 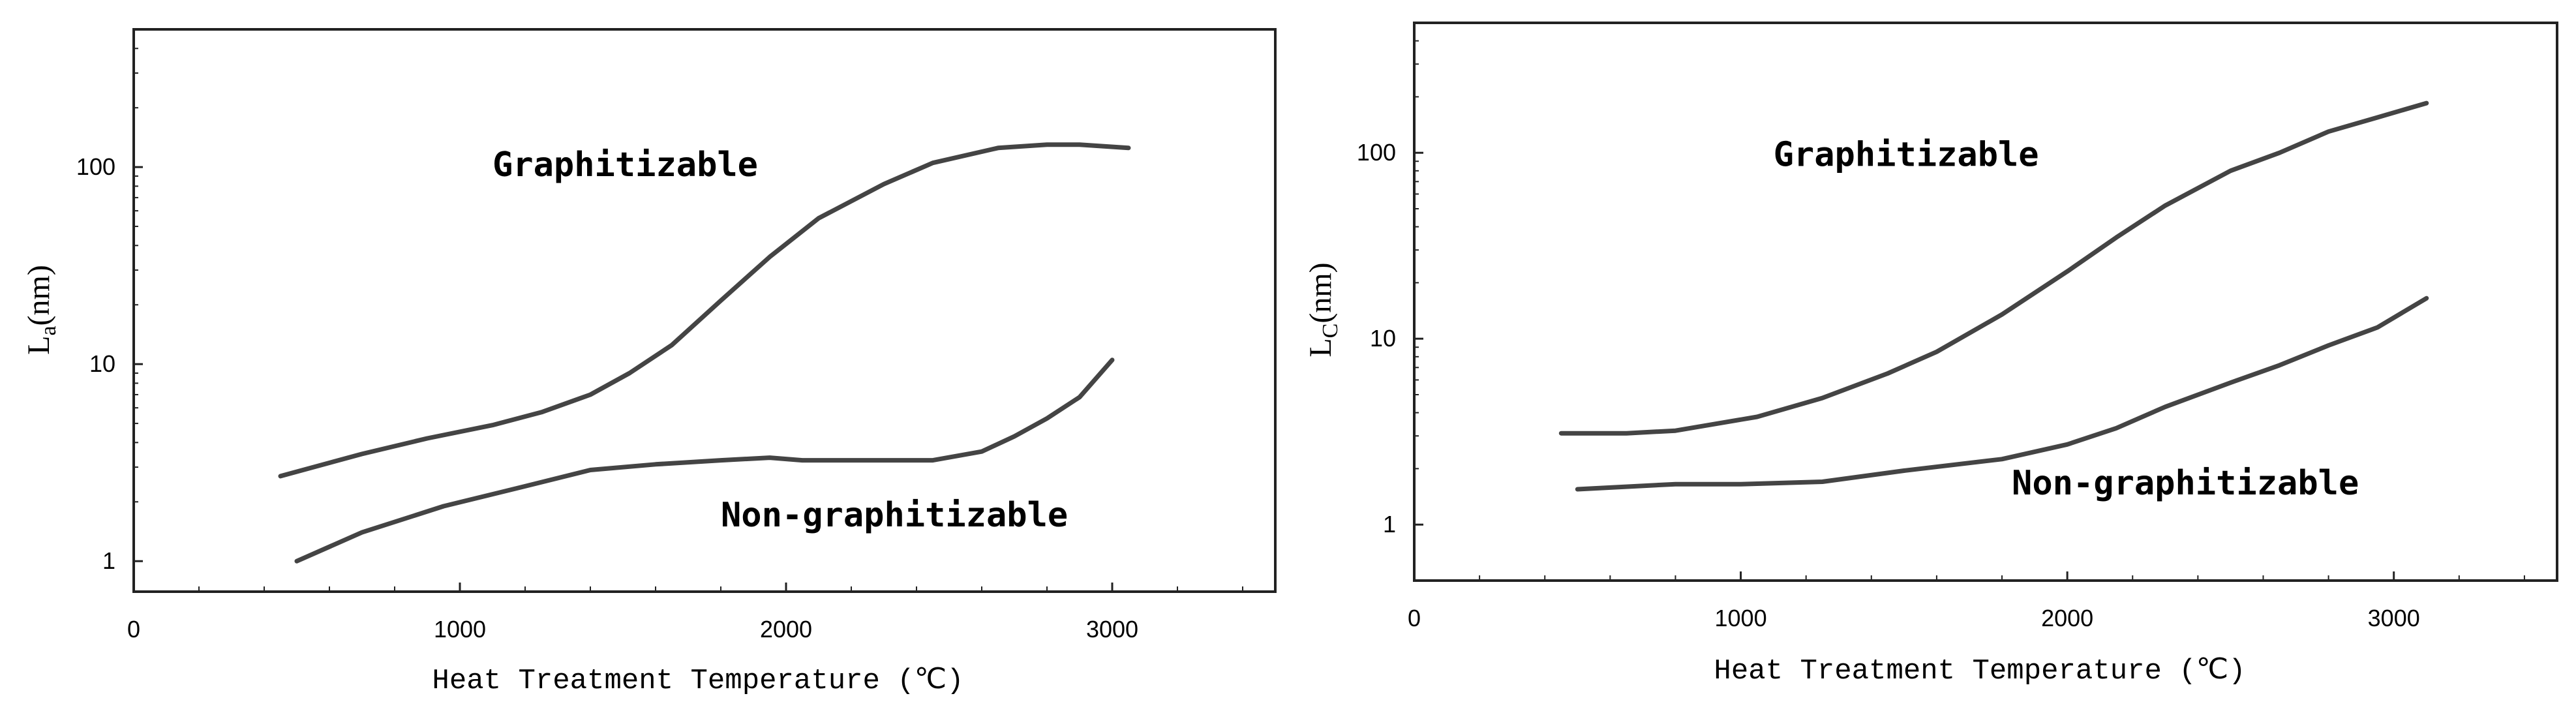 What do you see at coordinates (1330, 331) in the screenshot?
I see `y-axis-title-sub: C` at bounding box center [1330, 331].